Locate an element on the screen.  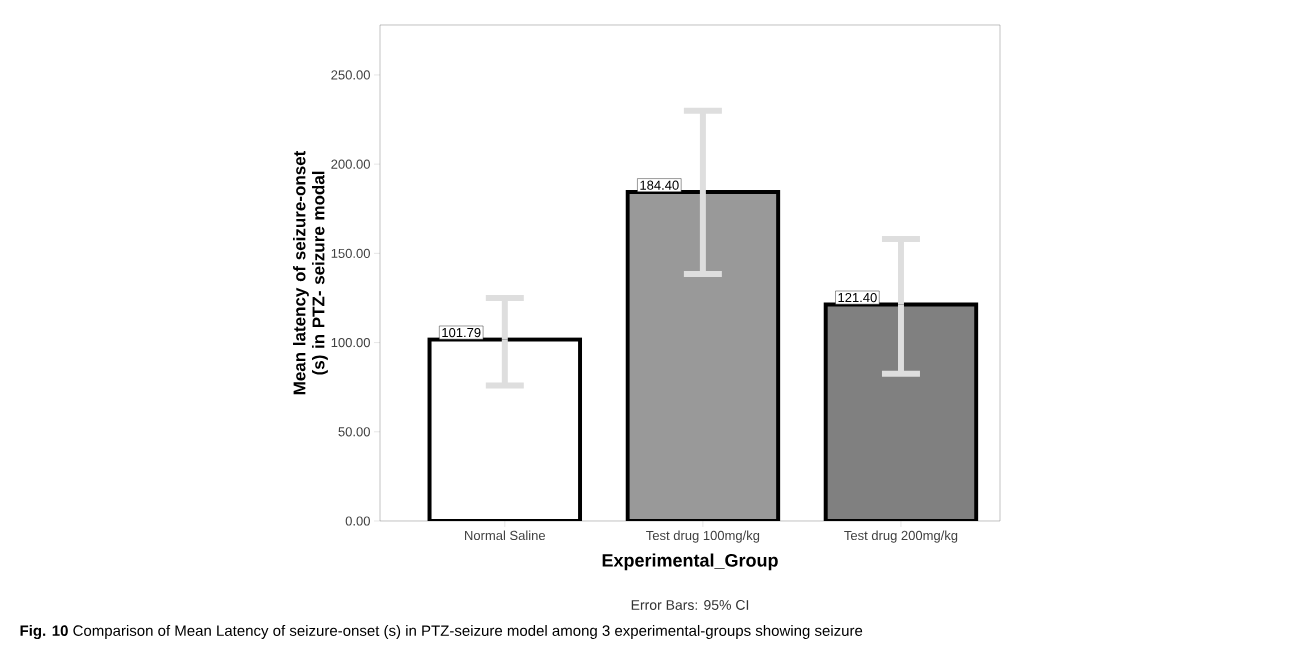
y-axis-title: Mean latency of seizure-onset (s) in PTZ- seizure modal is located at coordinates (310, 272).